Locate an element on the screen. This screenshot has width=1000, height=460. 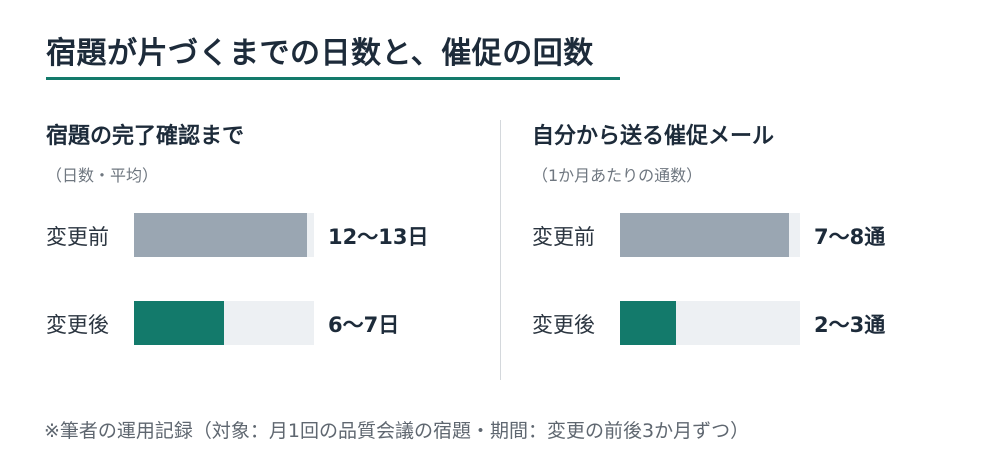
footnote: ※筆者の運用記録（対象：月1回の品質会議の宿題・期間：変更の前後3か月ずつ） is located at coordinates (397, 431).